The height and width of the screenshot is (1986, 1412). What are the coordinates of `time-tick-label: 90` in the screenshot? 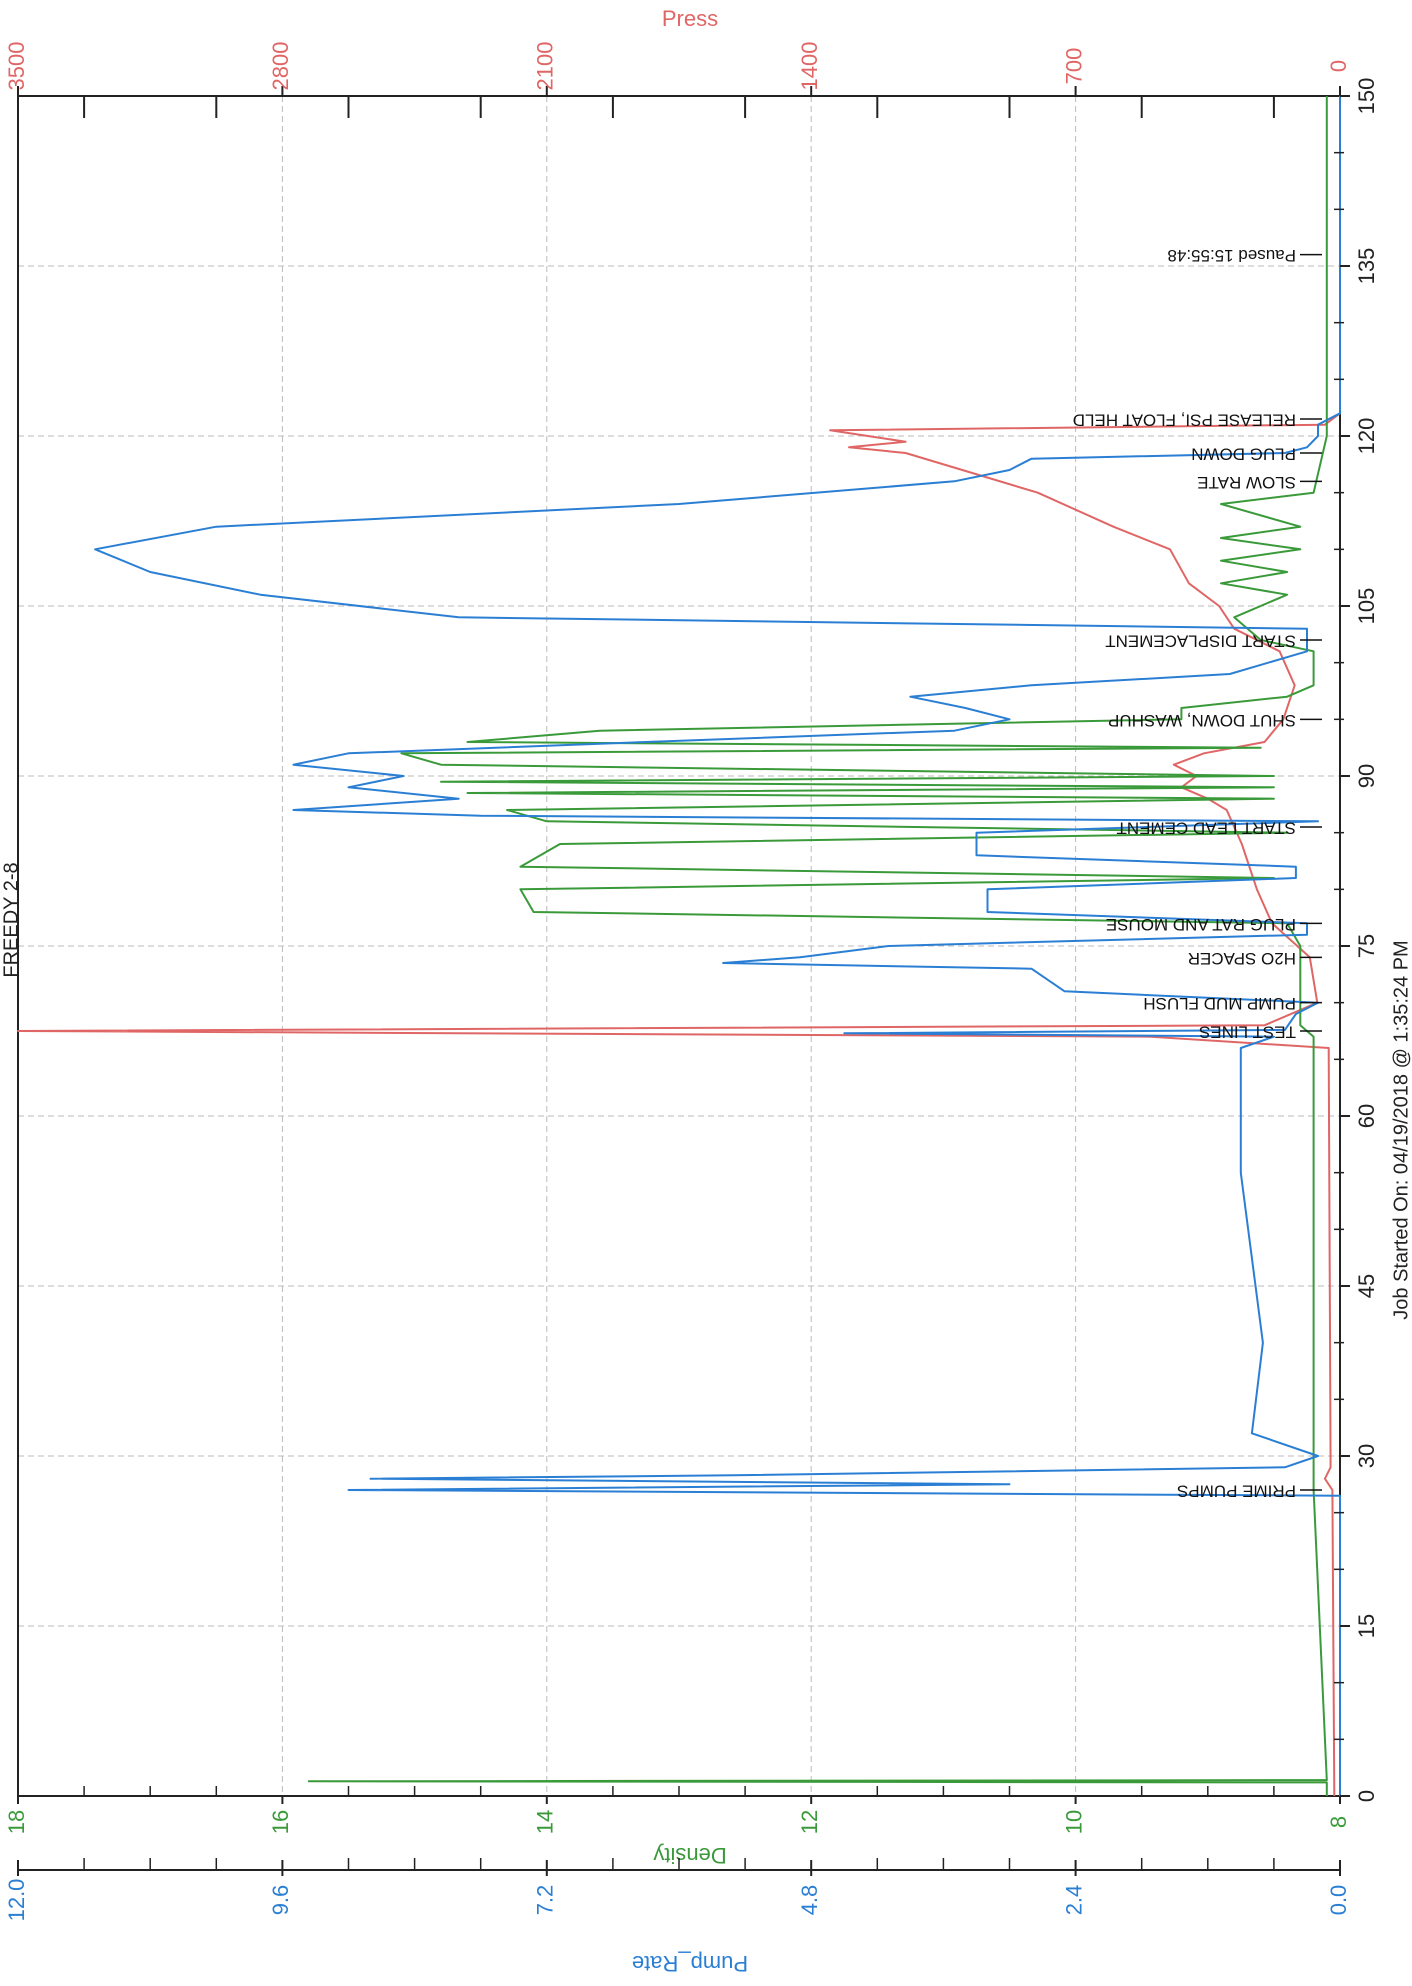 It's located at (1366, 776).